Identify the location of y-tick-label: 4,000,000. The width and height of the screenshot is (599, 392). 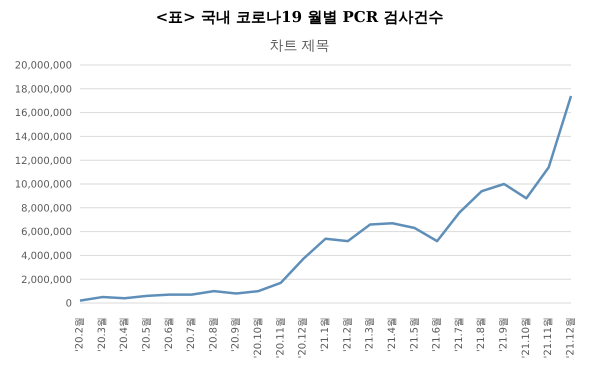
(46, 256).